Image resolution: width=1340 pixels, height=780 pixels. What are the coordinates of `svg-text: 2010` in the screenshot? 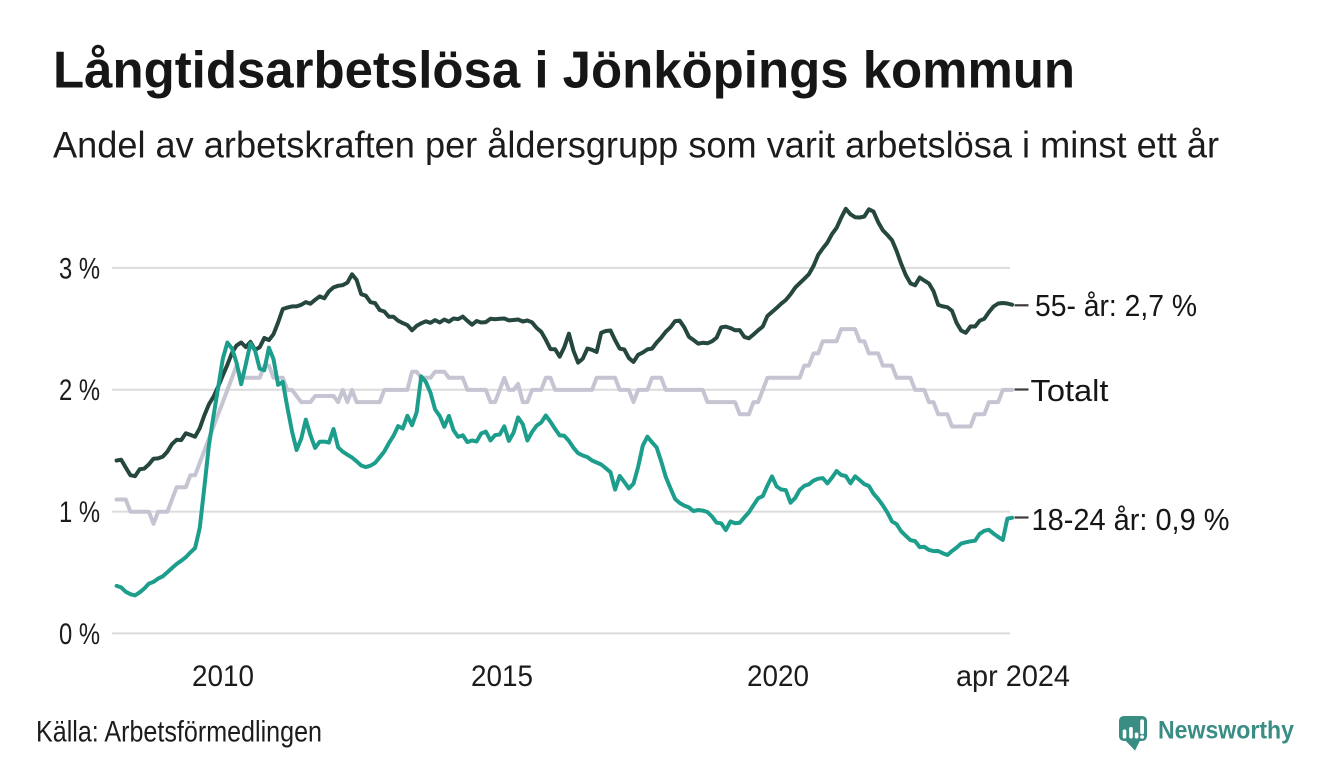 It's located at (223, 676).